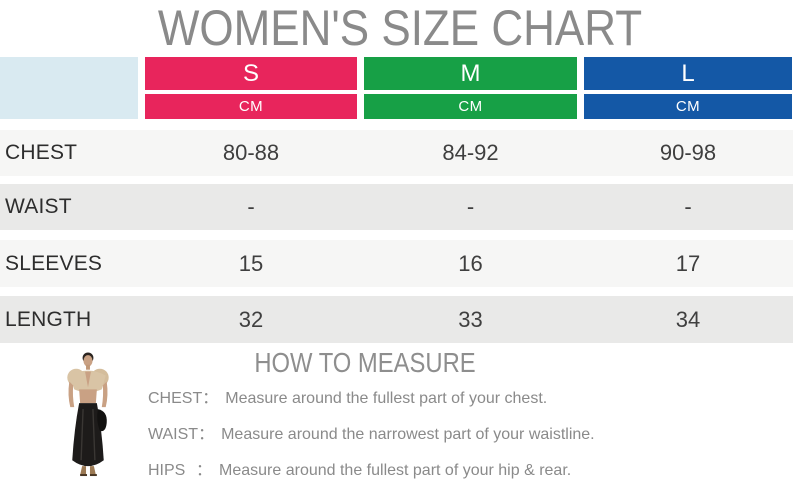  What do you see at coordinates (470, 319) in the screenshot?
I see `length-value-m: 33` at bounding box center [470, 319].